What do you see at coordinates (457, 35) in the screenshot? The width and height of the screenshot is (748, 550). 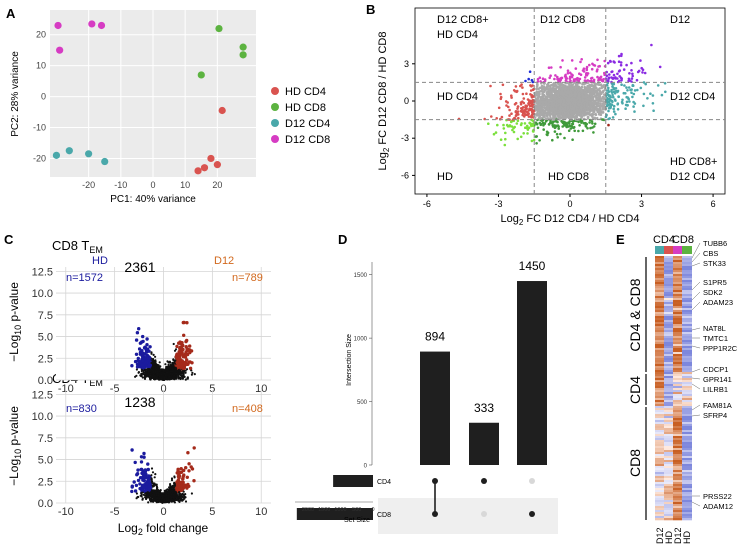 I see `quadrant-label-d12cd8-hdcd4-line2: HD CD4` at bounding box center [457, 35].